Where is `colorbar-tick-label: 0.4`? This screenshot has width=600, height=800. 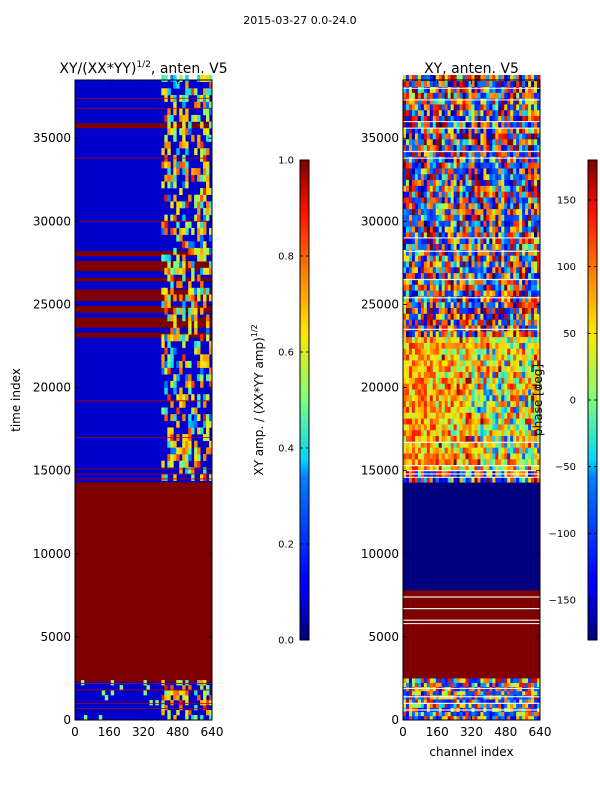
colorbar-tick-label: 0.4 is located at coordinates (286, 449).